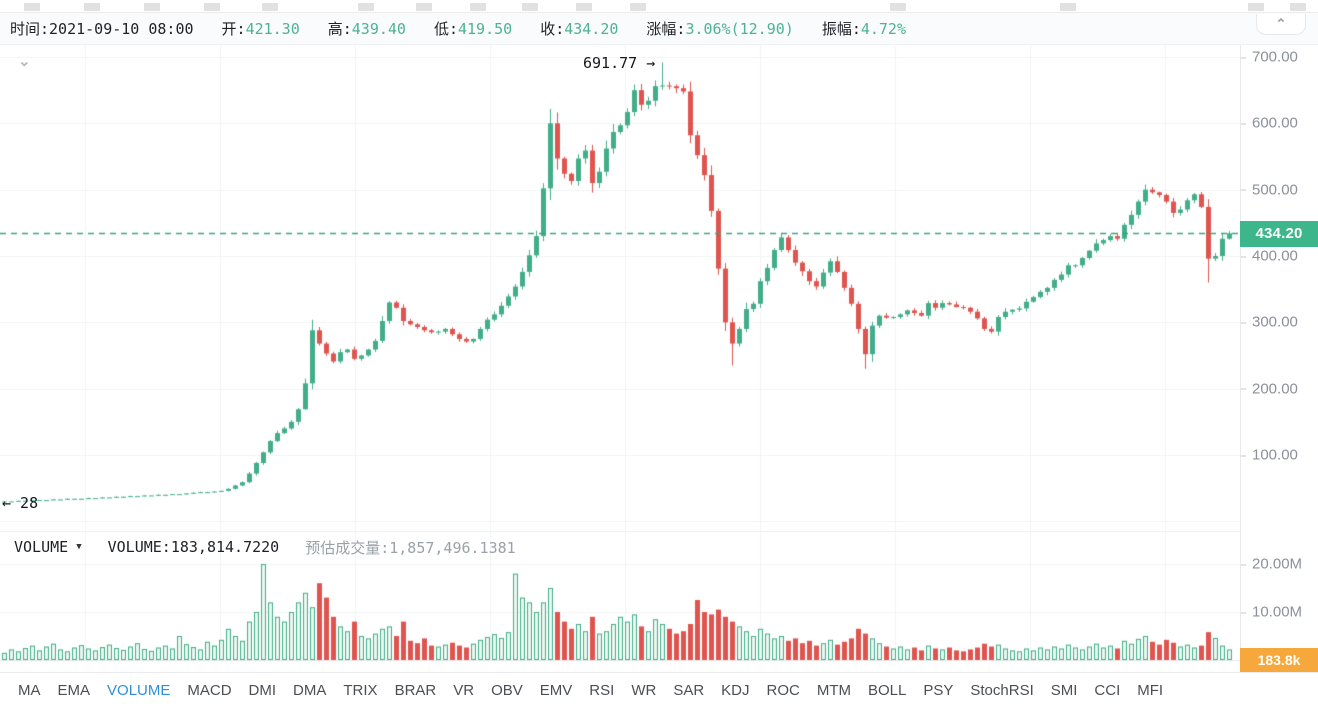 This screenshot has width=1318, height=707. What do you see at coordinates (833, 690) in the screenshot?
I see `tab-mtm: MTM` at bounding box center [833, 690].